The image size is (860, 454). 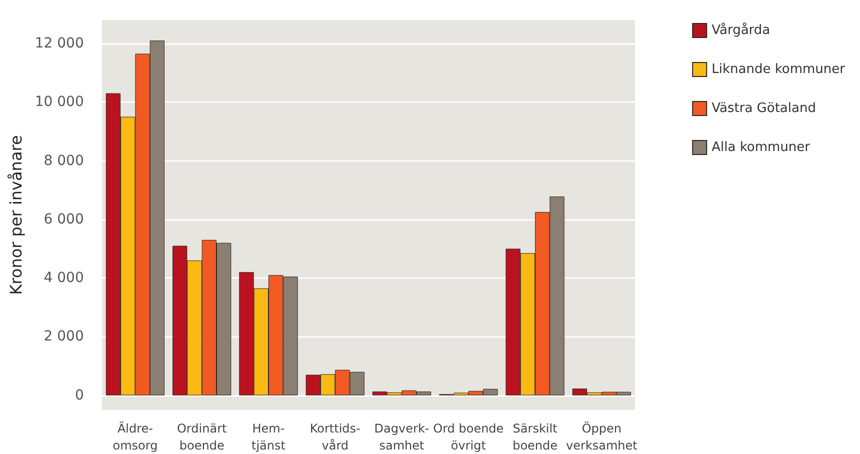 What do you see at coordinates (59, 102) in the screenshot?
I see `y-tick-label: 10 000` at bounding box center [59, 102].